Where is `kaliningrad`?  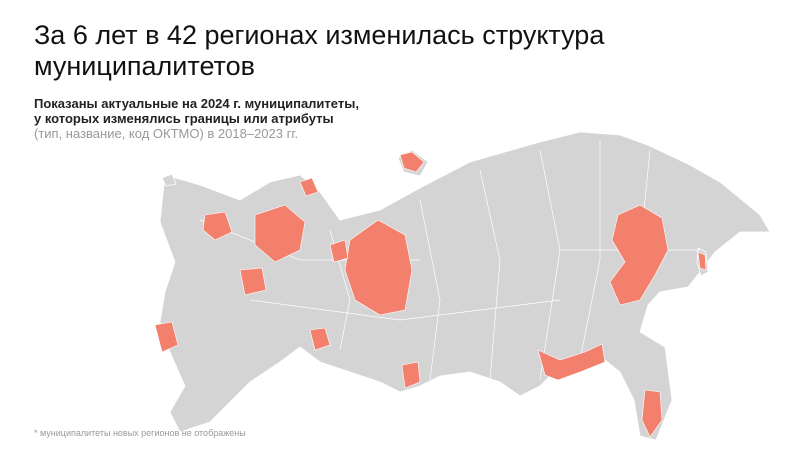 kaliningrad is located at coordinates (169, 180).